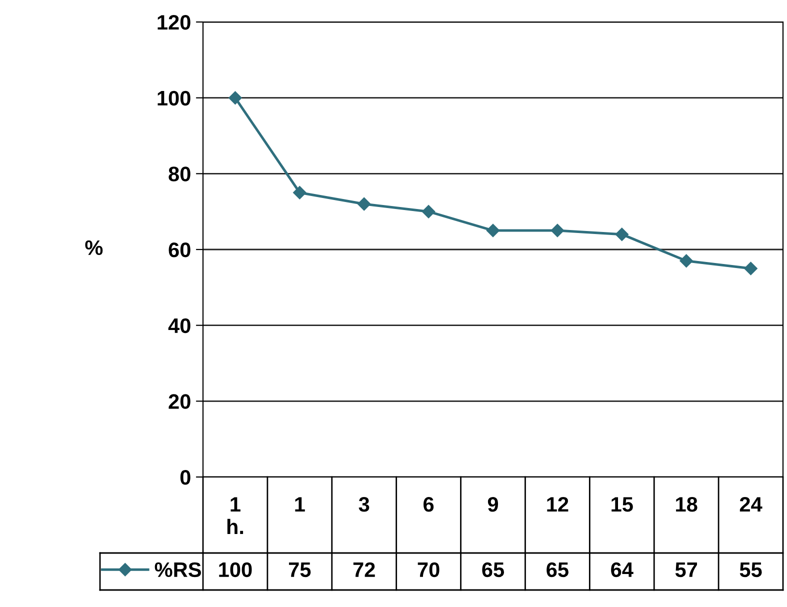  Describe the element at coordinates (557, 504) in the screenshot. I see `x-tick-label: 12` at that location.